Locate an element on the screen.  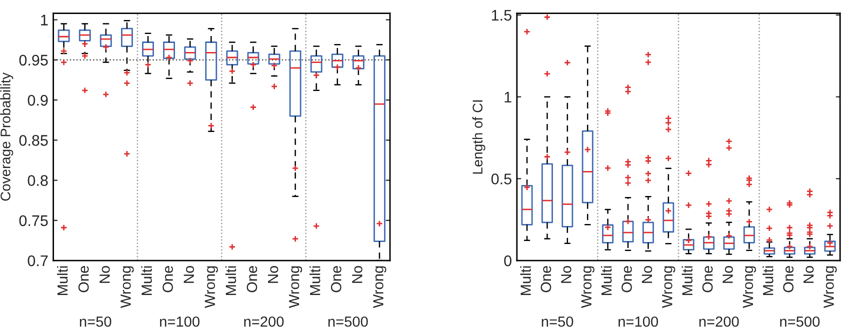
y-tick-label: 0 is located at coordinates (508, 260).